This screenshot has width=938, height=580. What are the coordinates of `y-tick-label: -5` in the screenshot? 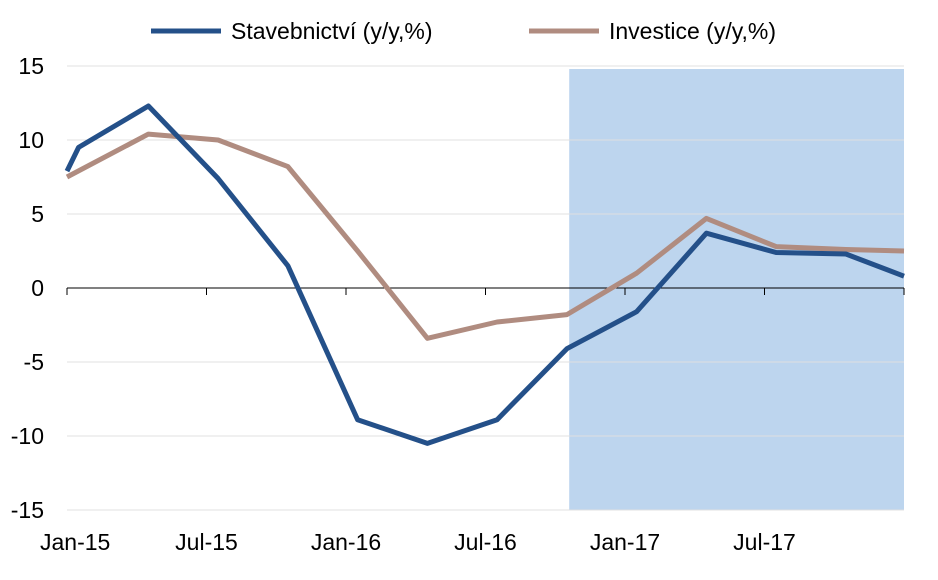 It's located at (34, 362).